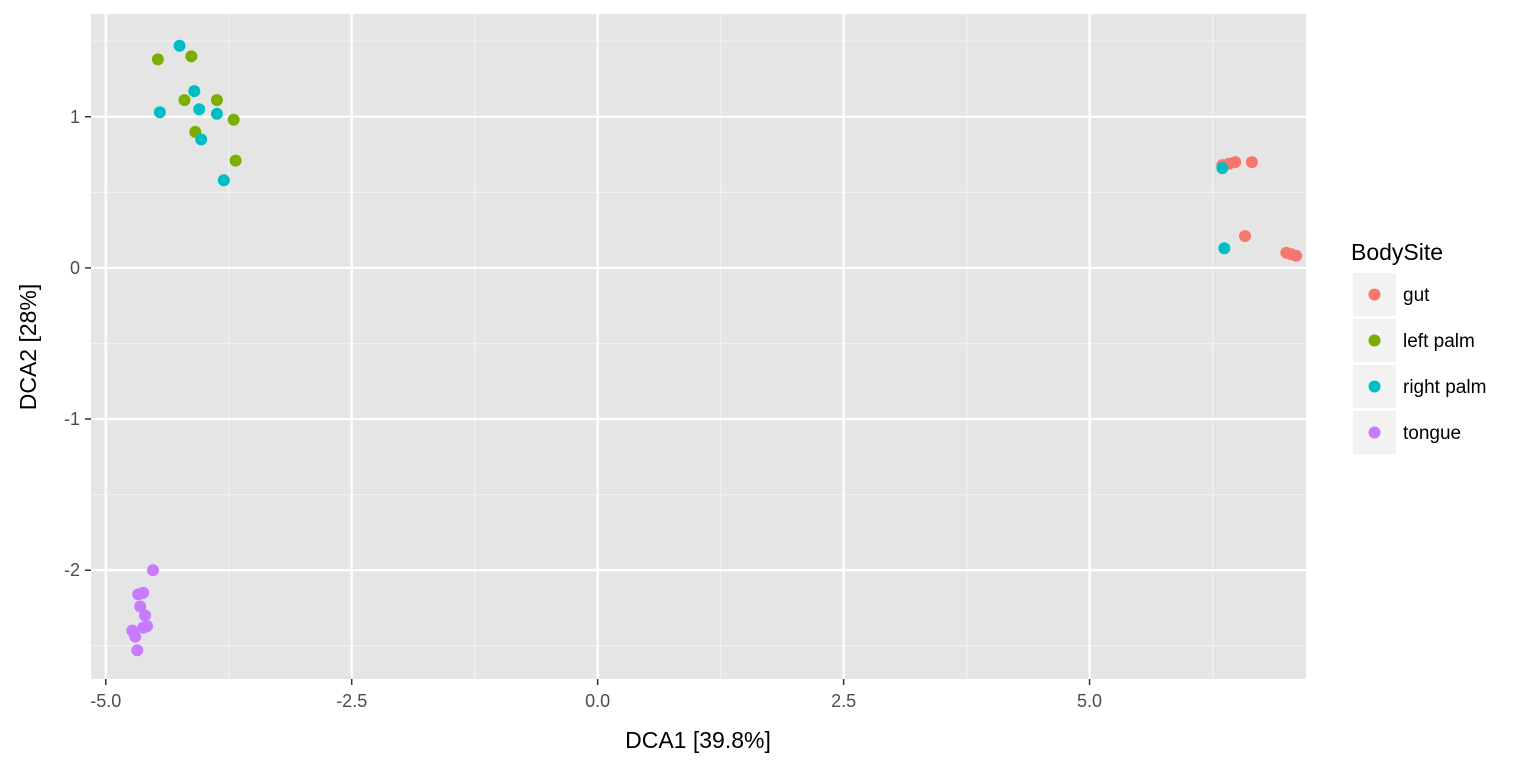 The image size is (1536, 768). What do you see at coordinates (1374, 340) in the screenshot?
I see `legend-marker-left-palm` at bounding box center [1374, 340].